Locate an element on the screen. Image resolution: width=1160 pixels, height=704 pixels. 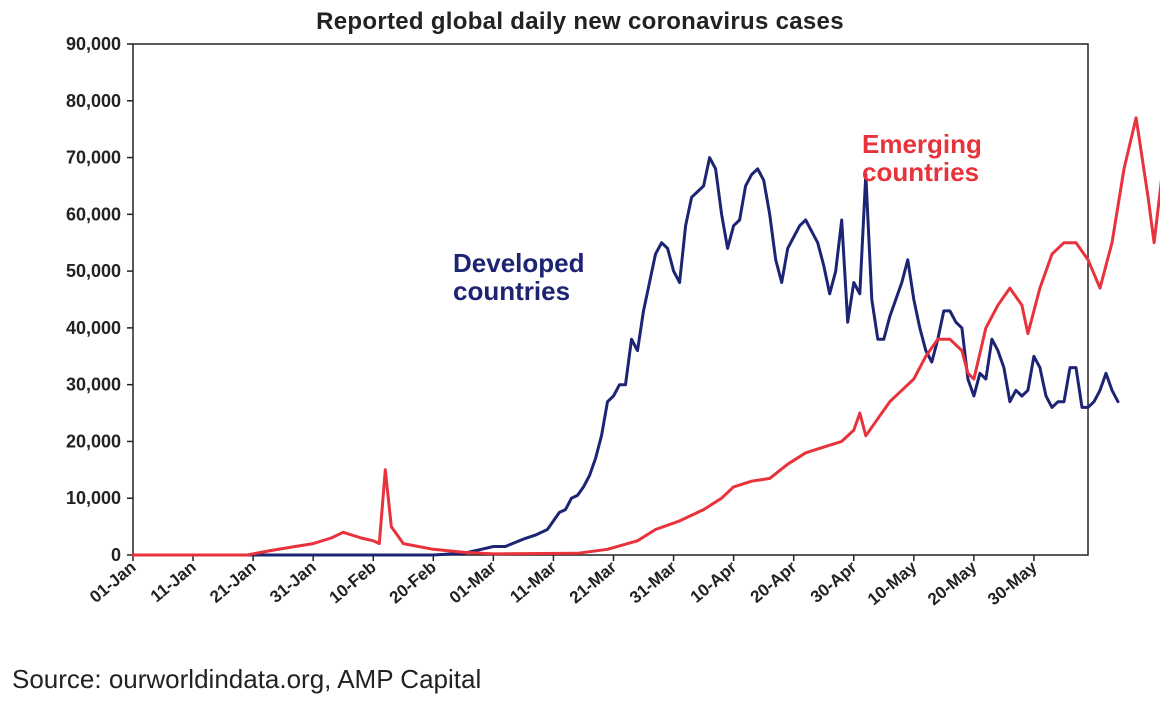
y-tick-label: 50,000 is located at coordinates (93, 271).